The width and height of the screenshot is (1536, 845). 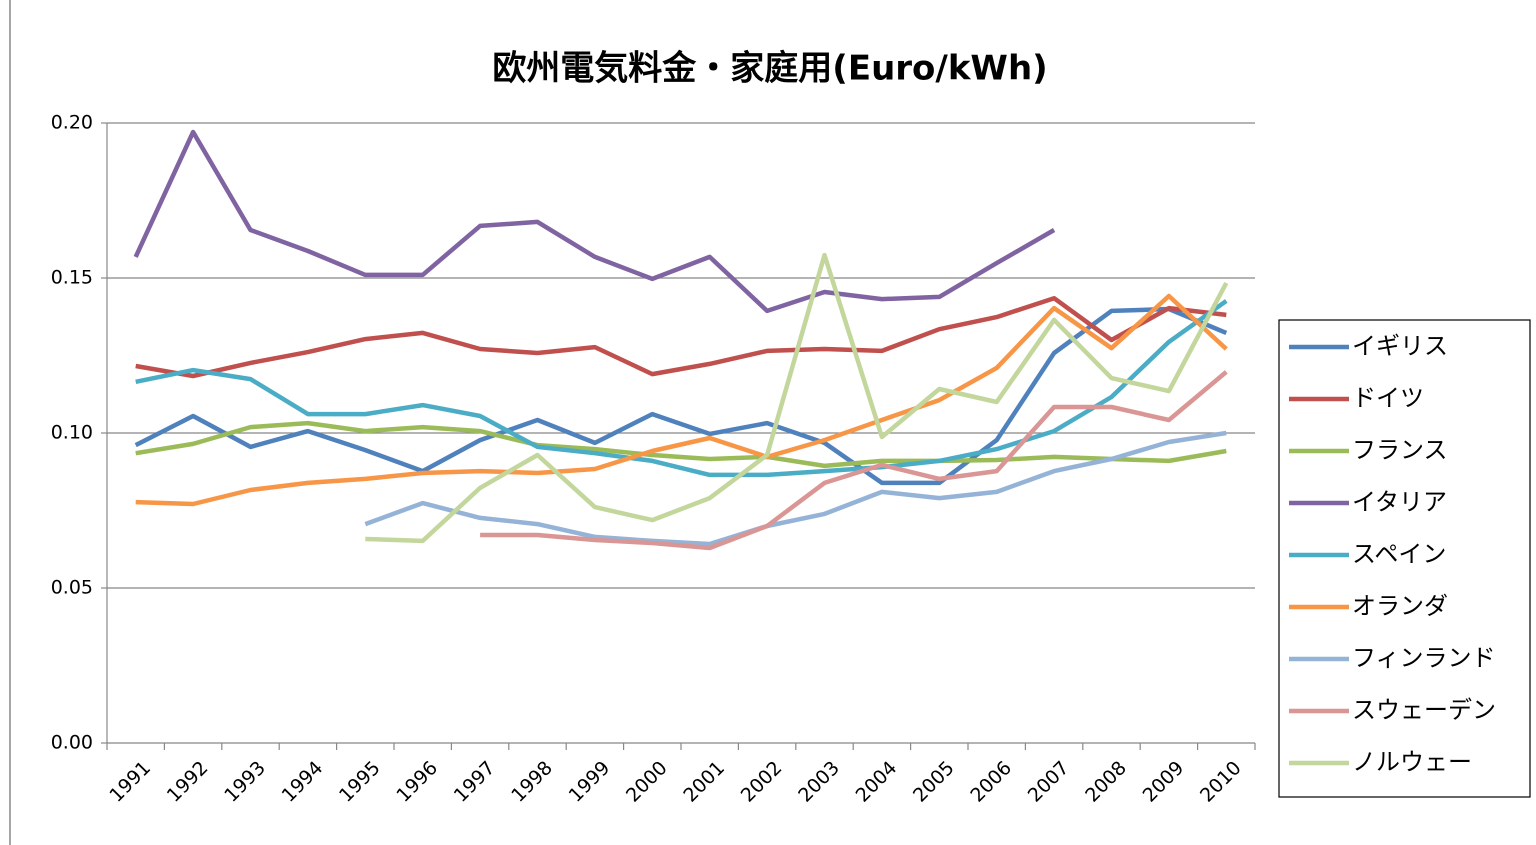 What do you see at coordinates (72, 588) in the screenshot?
I see `y-tick-label: 0.05` at bounding box center [72, 588].